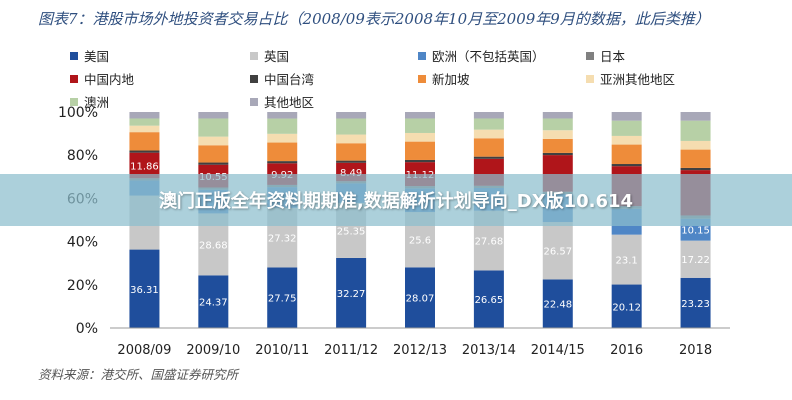  What do you see at coordinates (334, 78) in the screenshot?
I see `legend-item: 中国台湾` at bounding box center [334, 78].